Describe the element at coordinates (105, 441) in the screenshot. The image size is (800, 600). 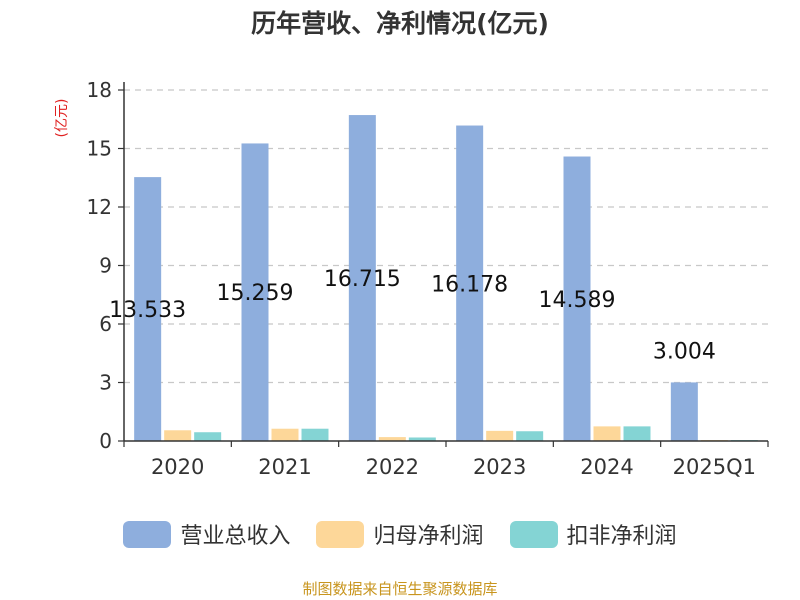
I see `y-tick-label: 0` at that location.